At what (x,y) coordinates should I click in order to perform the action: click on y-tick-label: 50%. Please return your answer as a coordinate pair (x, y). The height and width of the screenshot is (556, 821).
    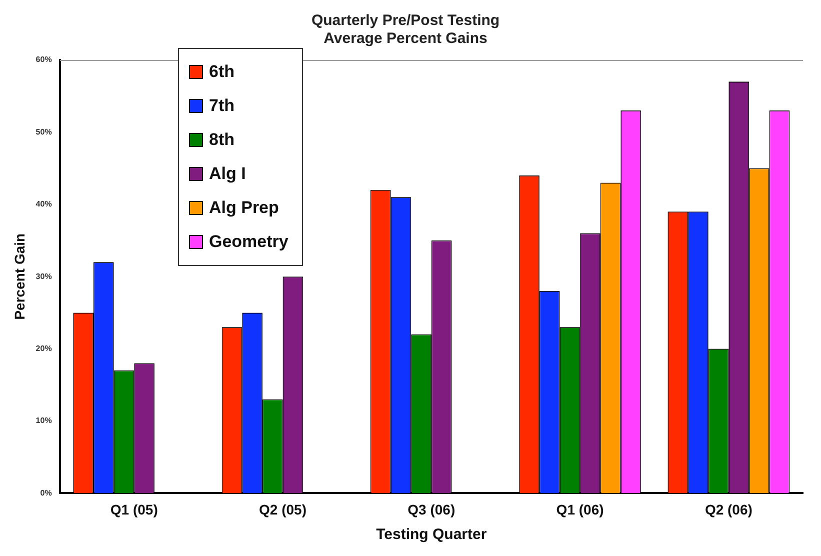
    Looking at the image, I should click on (44, 131).